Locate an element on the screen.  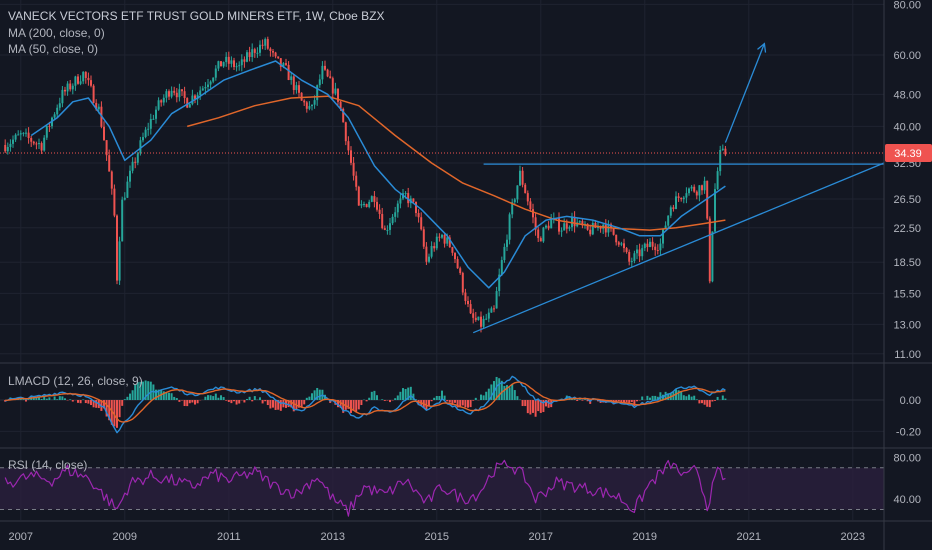
rsi-line is located at coordinates (365, 488).